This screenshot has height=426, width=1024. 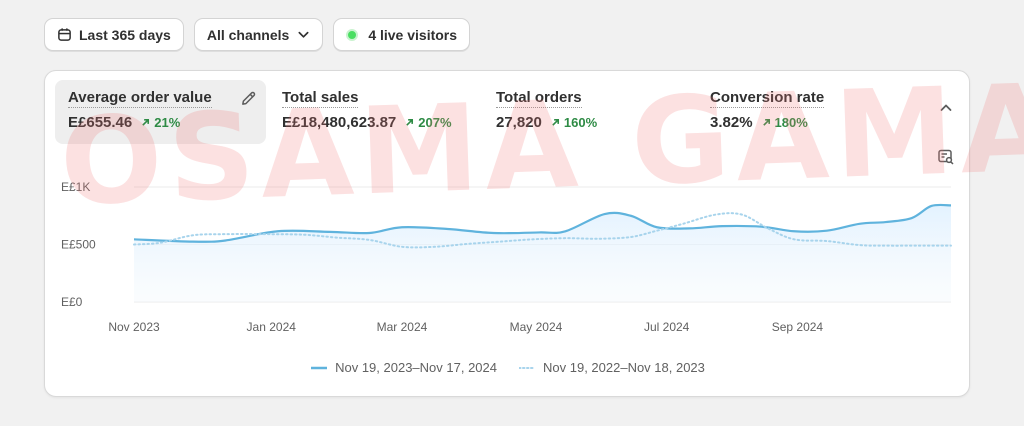 I want to click on live-visitors-label: 4 live visitors, so click(x=413, y=34).